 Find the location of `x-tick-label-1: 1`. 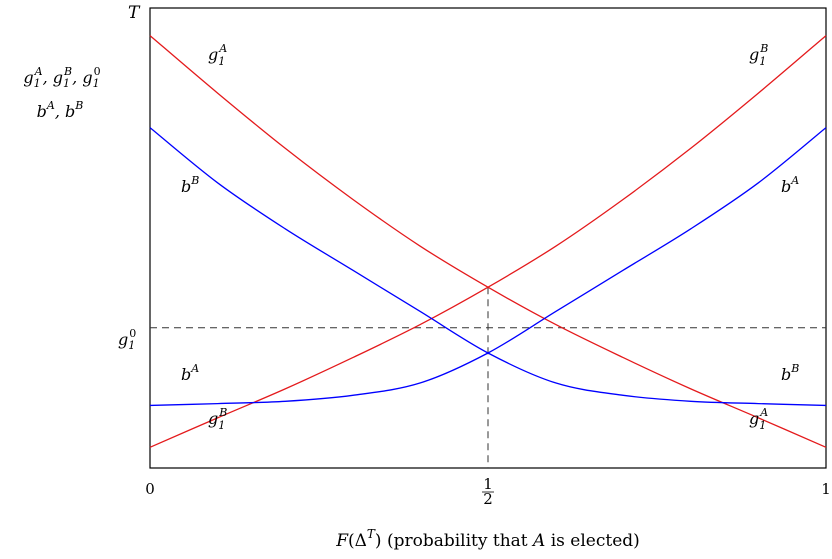

x-tick-label-1: 1 is located at coordinates (826, 489).